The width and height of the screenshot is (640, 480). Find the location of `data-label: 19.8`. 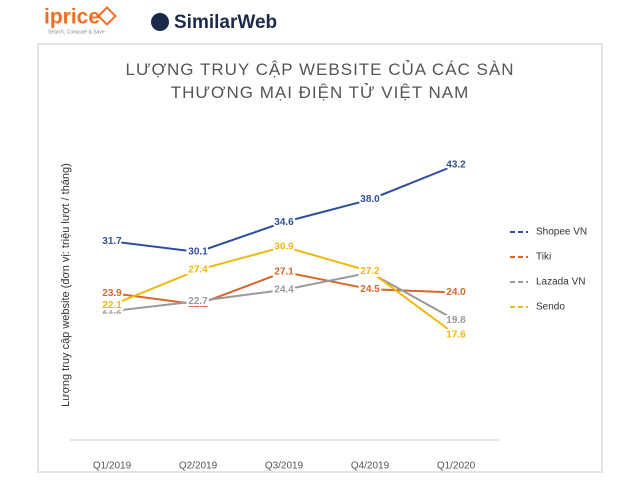

data-label: 19.8 is located at coordinates (456, 320).